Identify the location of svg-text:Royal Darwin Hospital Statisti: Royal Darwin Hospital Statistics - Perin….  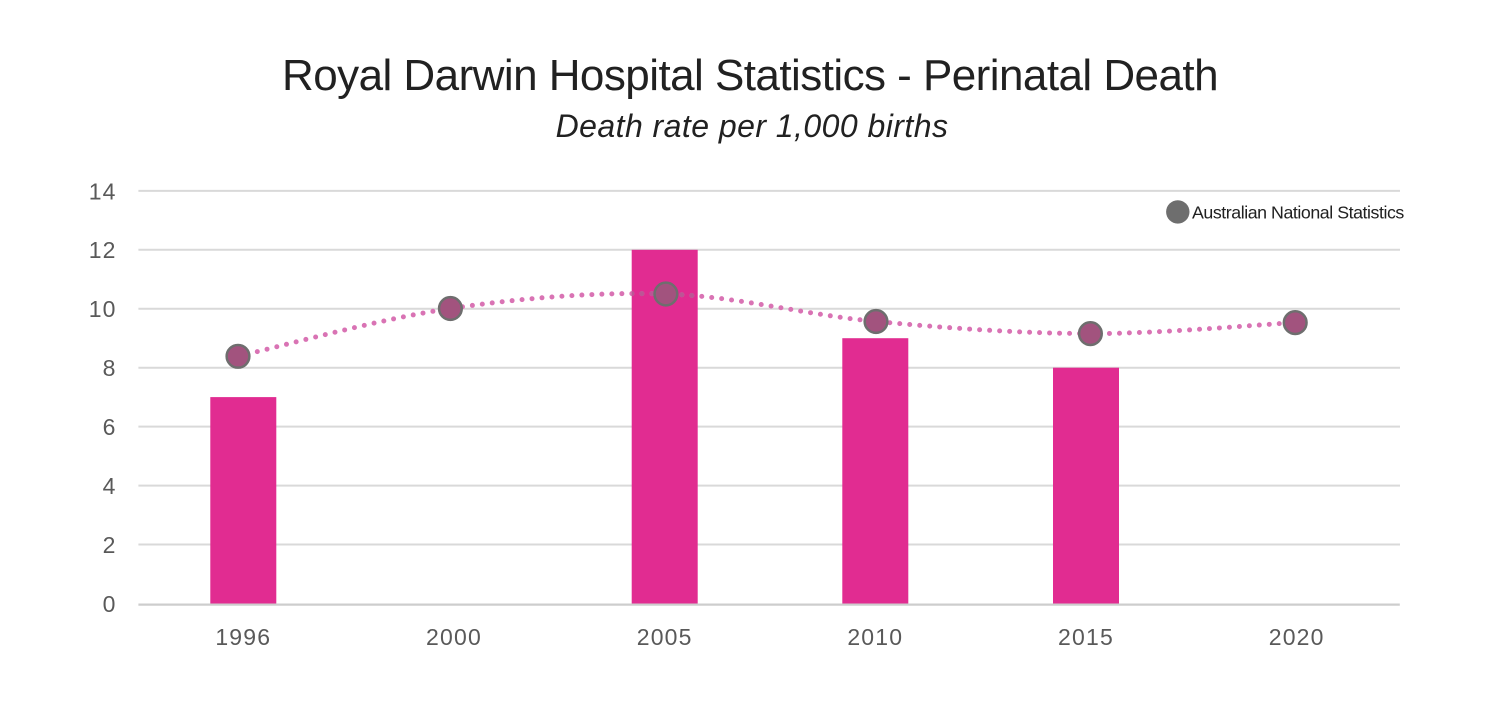
(750, 75).